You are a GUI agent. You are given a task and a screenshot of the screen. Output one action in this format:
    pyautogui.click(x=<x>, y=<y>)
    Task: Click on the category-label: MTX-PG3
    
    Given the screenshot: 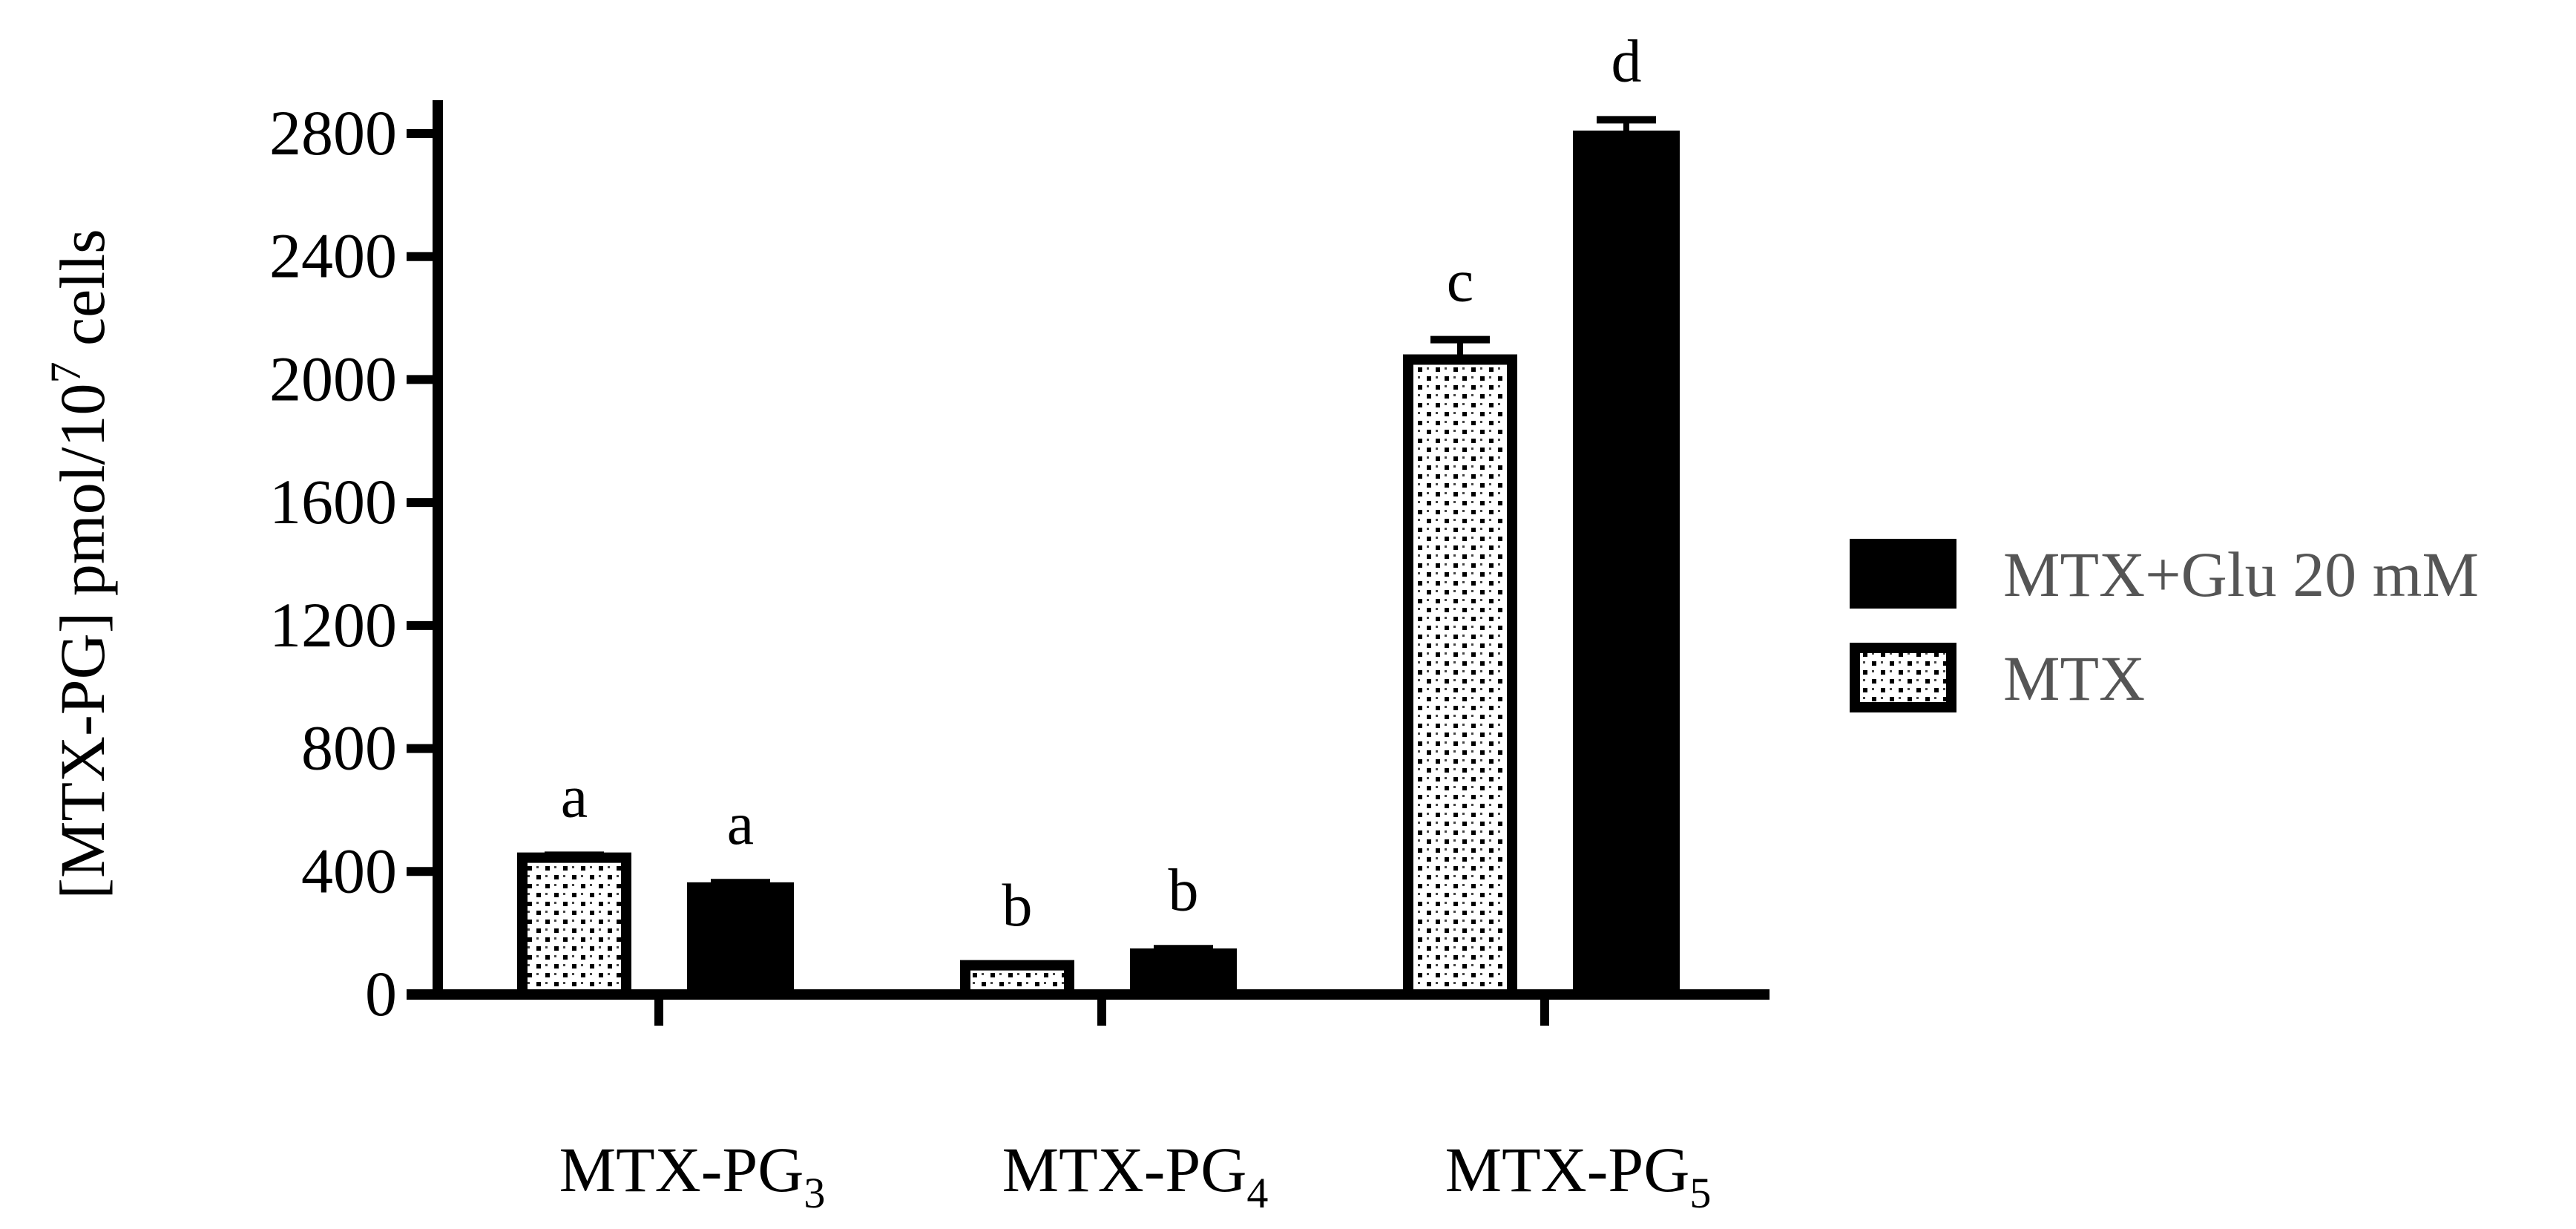 What is the action you would take?
    pyautogui.click(x=692, y=1175)
    